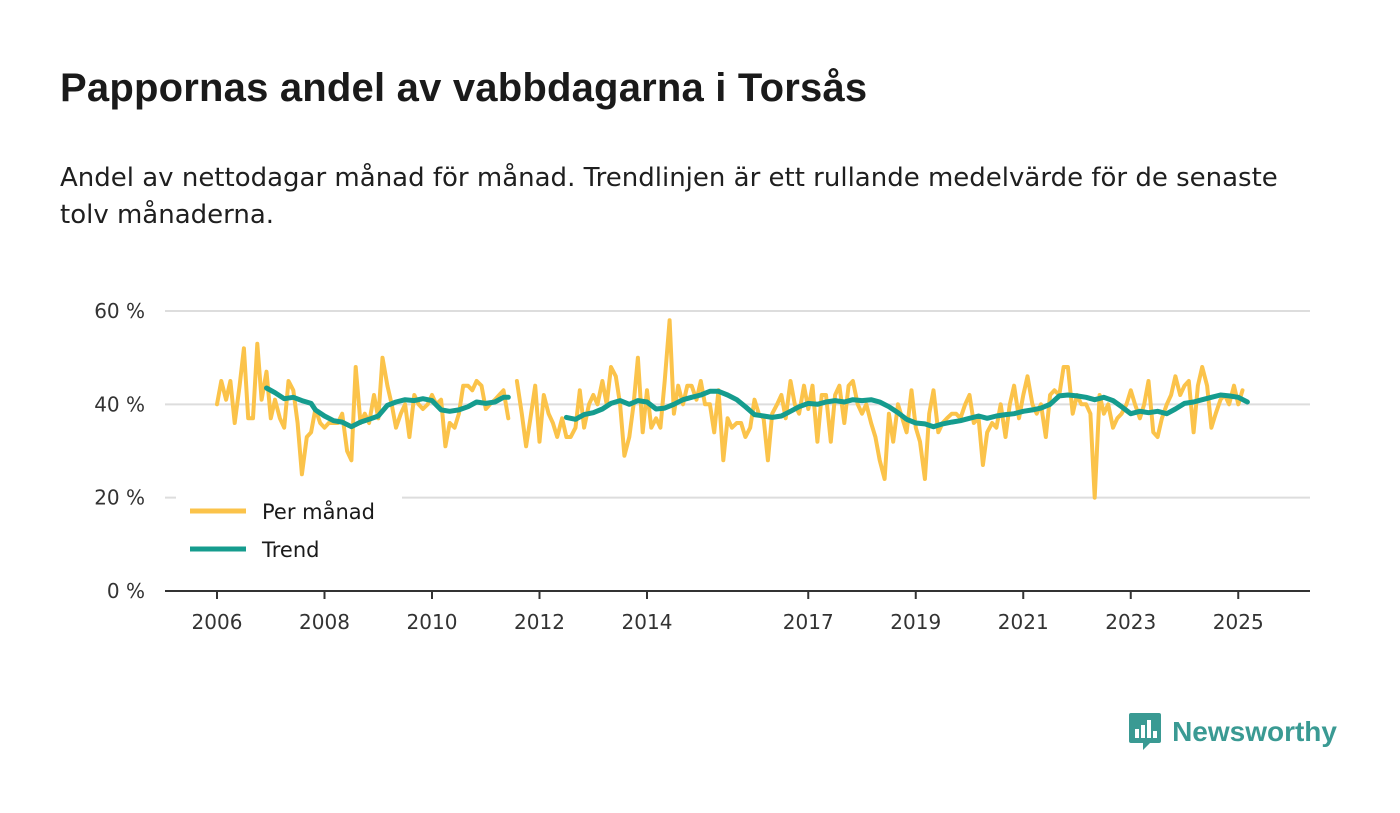 This screenshot has width=1400, height=813. I want to click on y-tick-label: 20 %, so click(119, 498).